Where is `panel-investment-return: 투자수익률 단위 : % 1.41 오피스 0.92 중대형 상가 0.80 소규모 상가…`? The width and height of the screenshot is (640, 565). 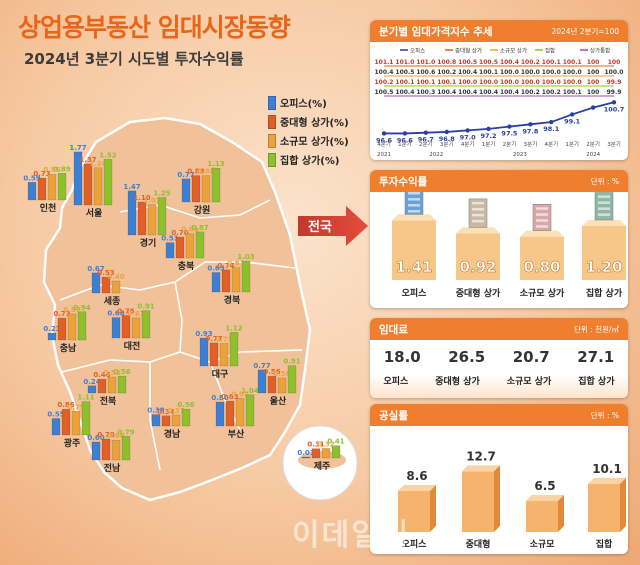 panel-investment-return: 투자수익률 단위 : % 1.41 오피스 0.92 중대형 상가 0.80 소규모 상가… is located at coordinates (499, 239).